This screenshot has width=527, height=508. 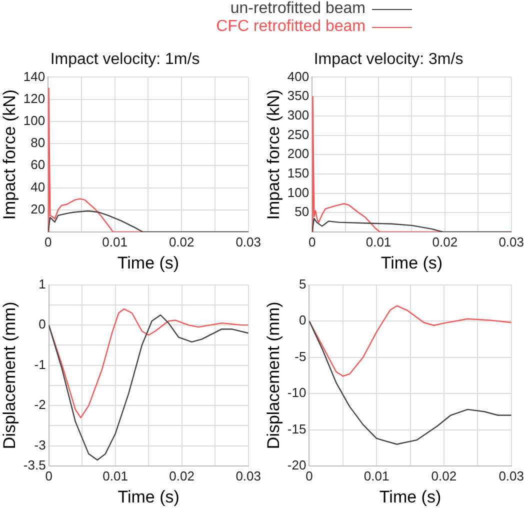 What do you see at coordinates (38, 186) in the screenshot?
I see `y-tick-label: 40` at bounding box center [38, 186].